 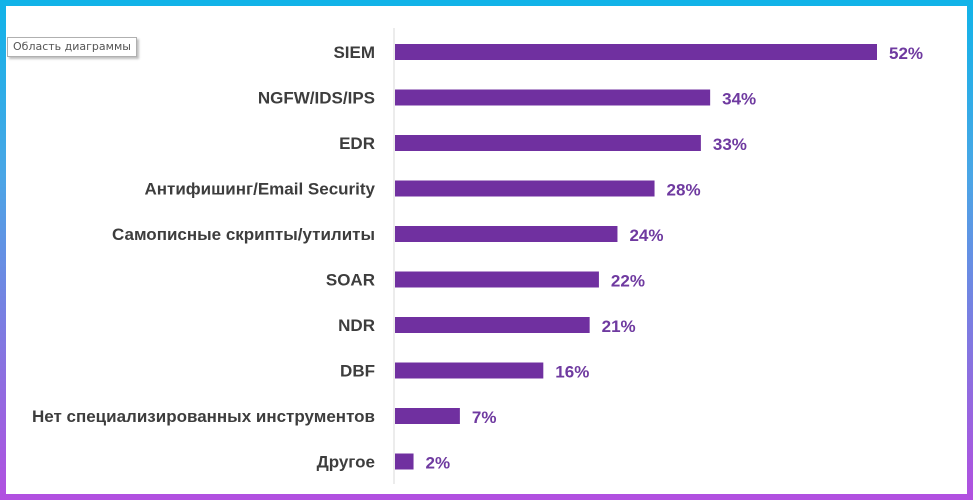 What do you see at coordinates (243, 234) in the screenshot?
I see `category-label-4: Самописные скрипты/утилиты` at bounding box center [243, 234].